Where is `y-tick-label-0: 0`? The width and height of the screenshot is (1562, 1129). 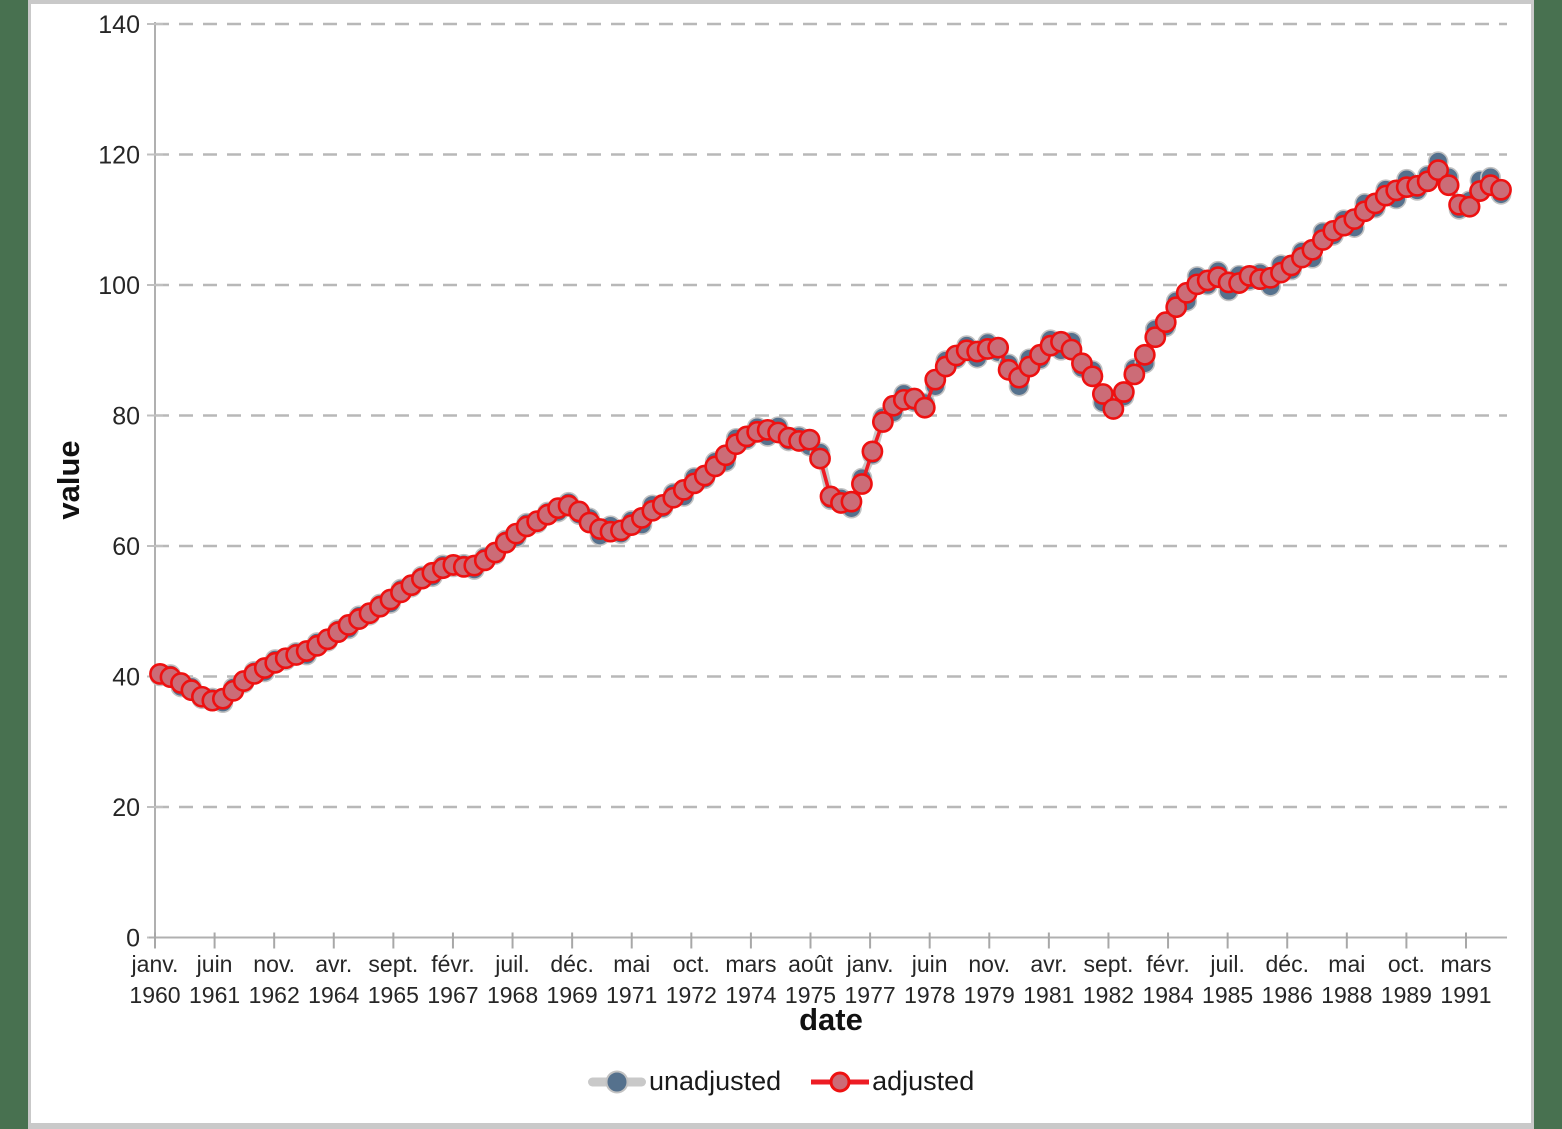 y-tick-label-0: 0 is located at coordinates (133, 939).